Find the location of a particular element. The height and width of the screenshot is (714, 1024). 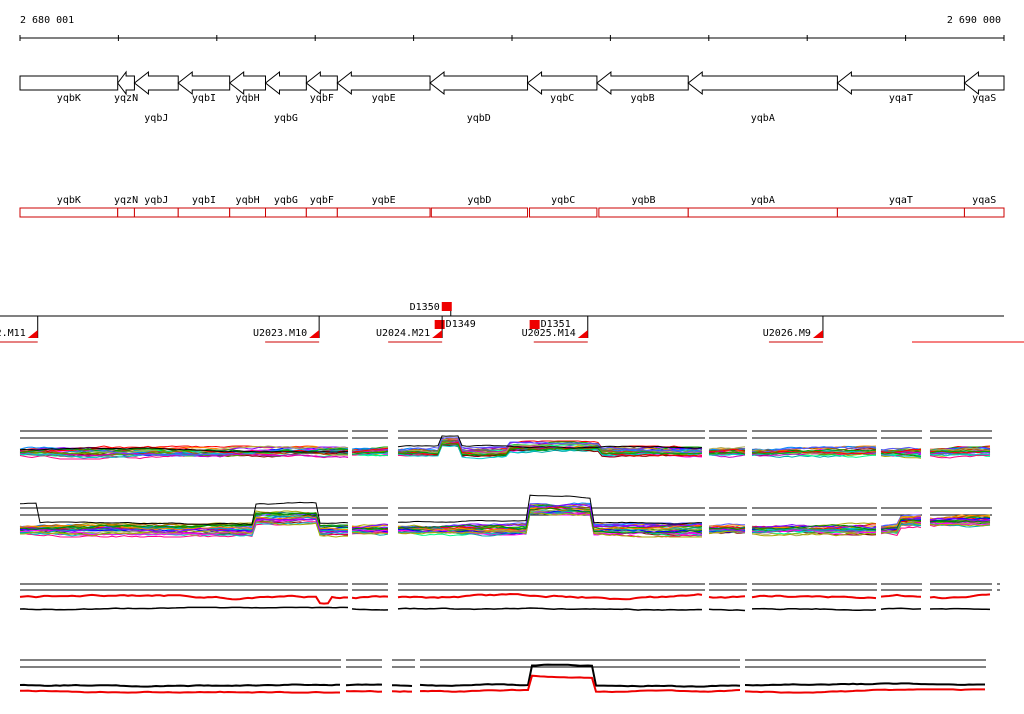

gene-label: yqbK is located at coordinates (69, 98).